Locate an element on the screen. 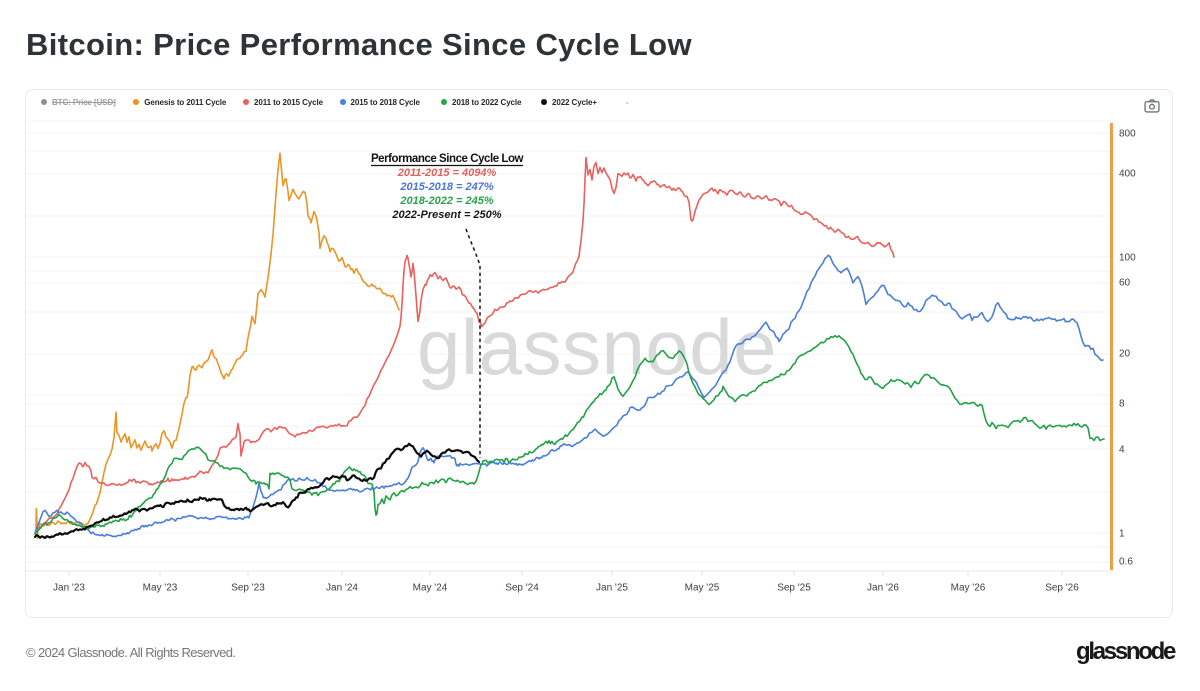 Image resolution: width=1200 pixels, height=691 pixels. svg-text: Sep '26 is located at coordinates (1062, 588).